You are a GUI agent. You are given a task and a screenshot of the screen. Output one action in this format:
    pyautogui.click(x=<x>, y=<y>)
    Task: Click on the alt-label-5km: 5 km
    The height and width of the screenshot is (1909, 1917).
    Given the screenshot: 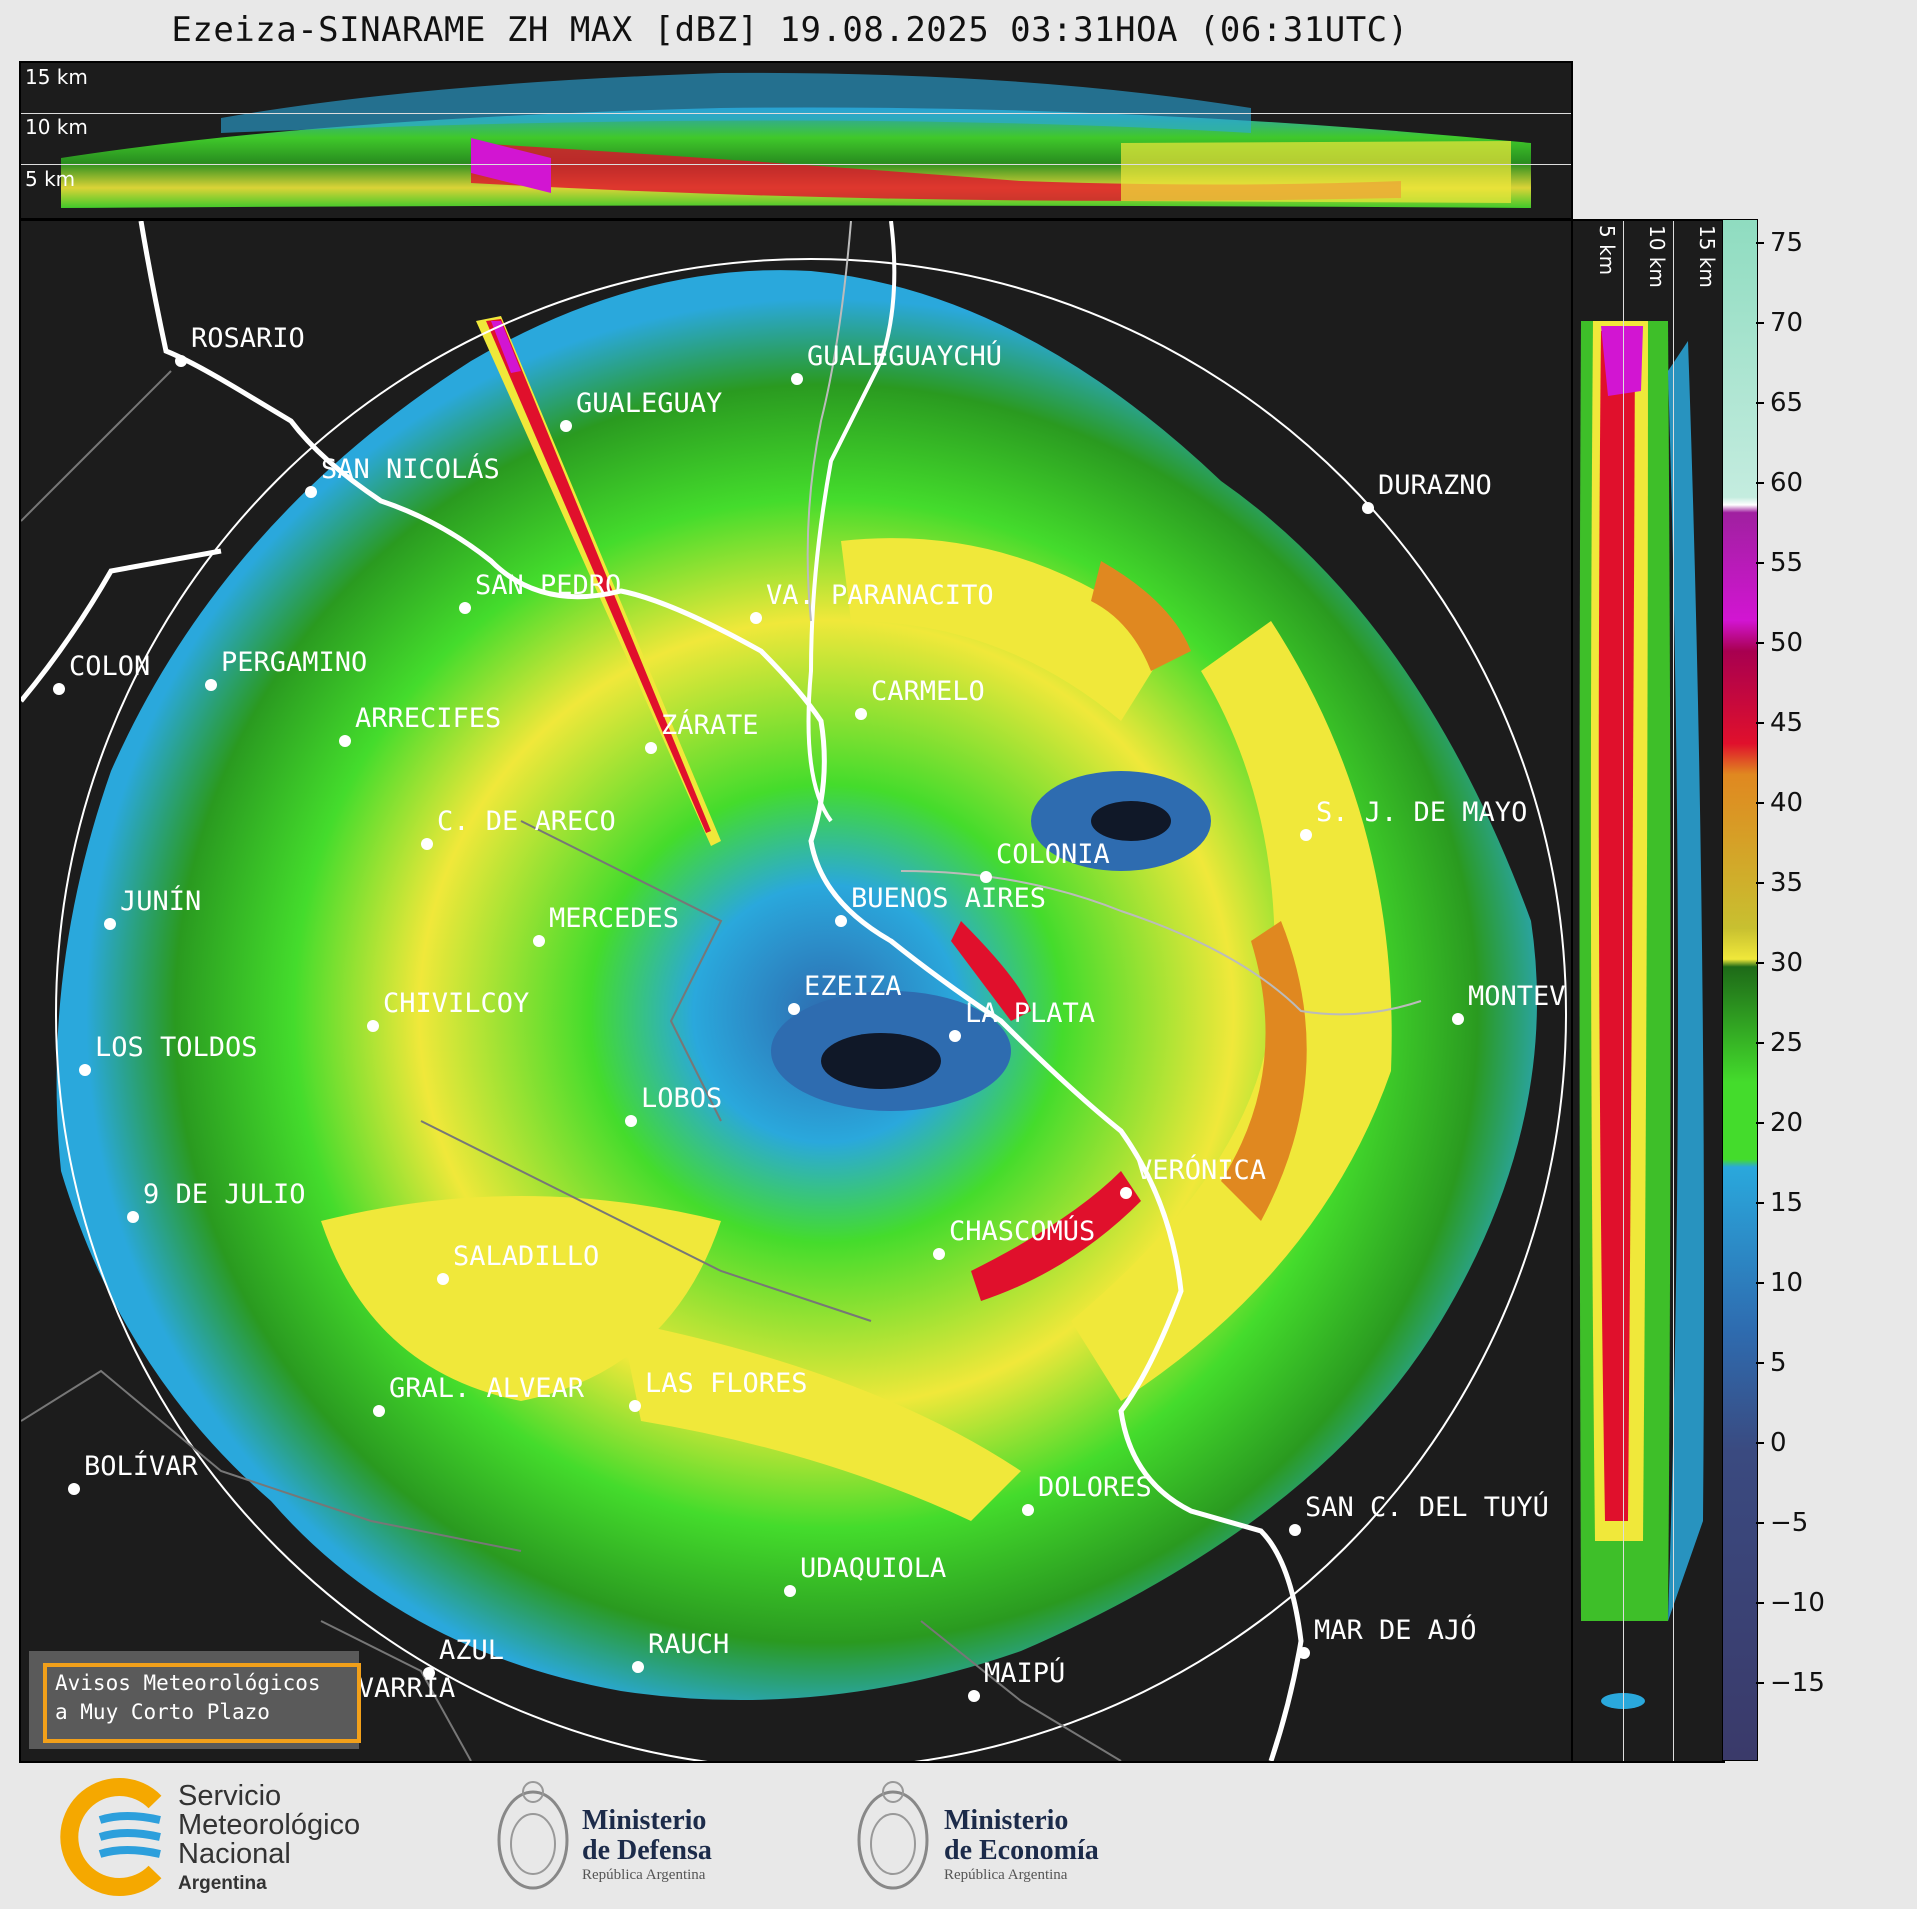 What is the action you would take?
    pyautogui.click(x=50, y=179)
    